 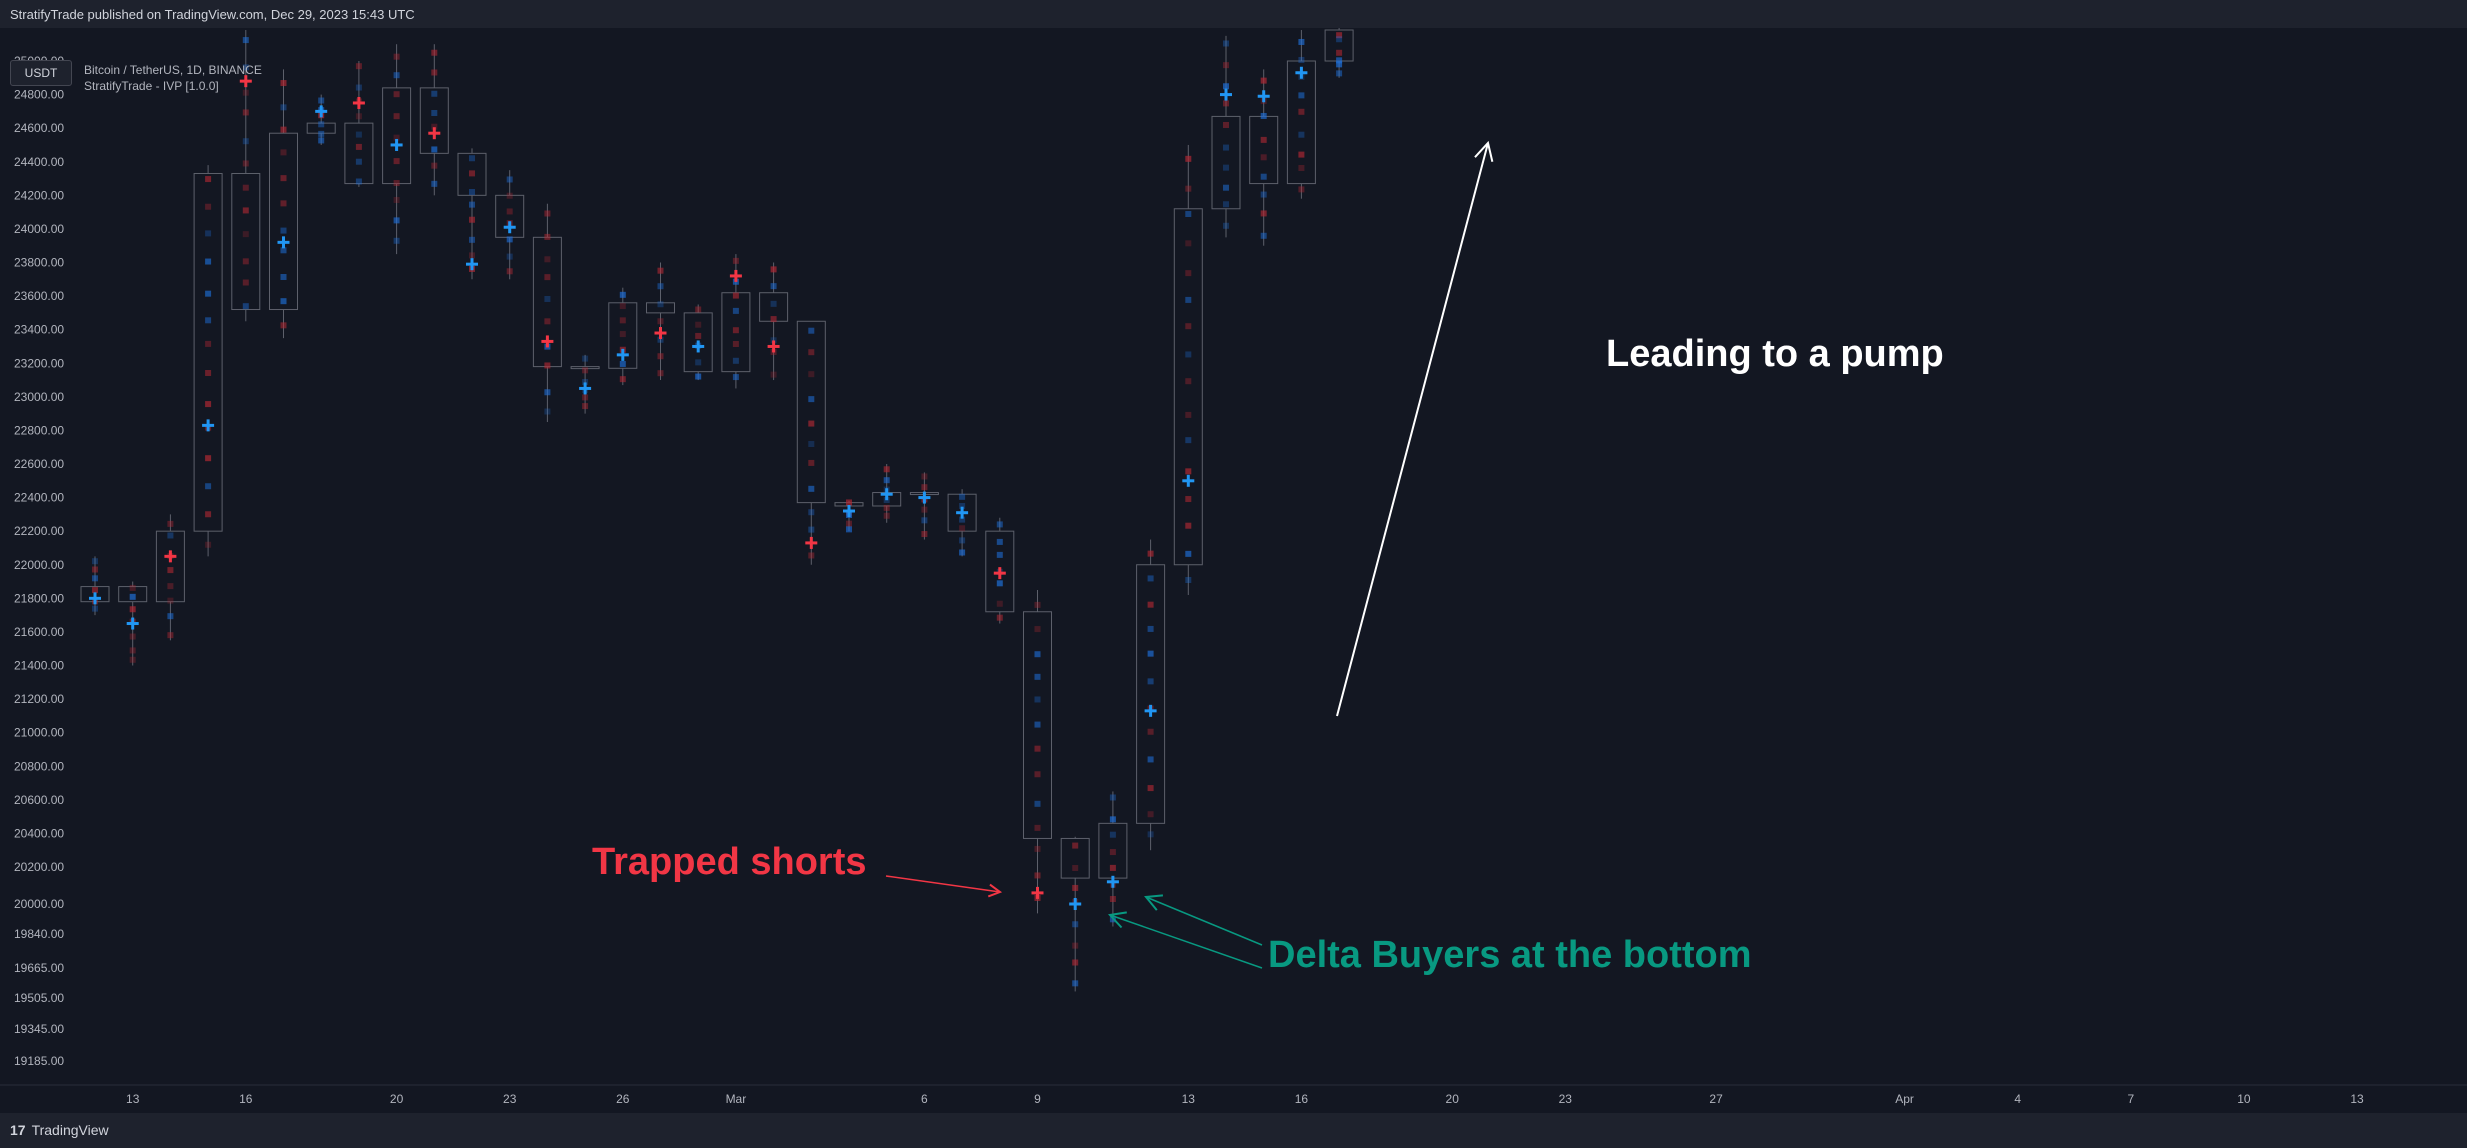 I want to click on y-tick-label: 21000.00, so click(x=39, y=733).